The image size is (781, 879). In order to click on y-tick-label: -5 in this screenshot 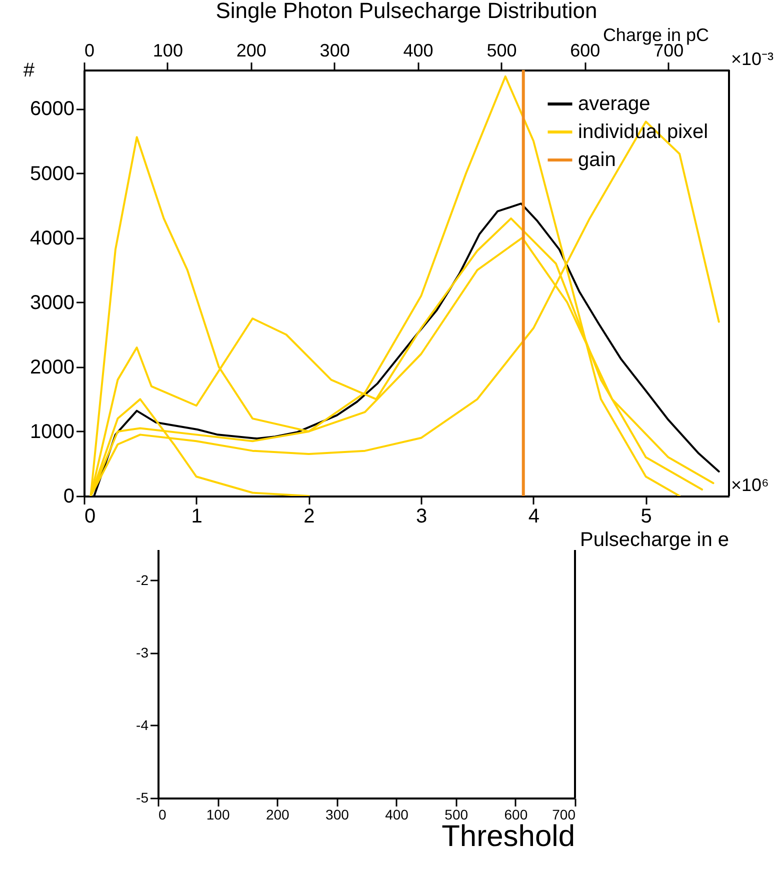, I will do `click(142, 798)`.